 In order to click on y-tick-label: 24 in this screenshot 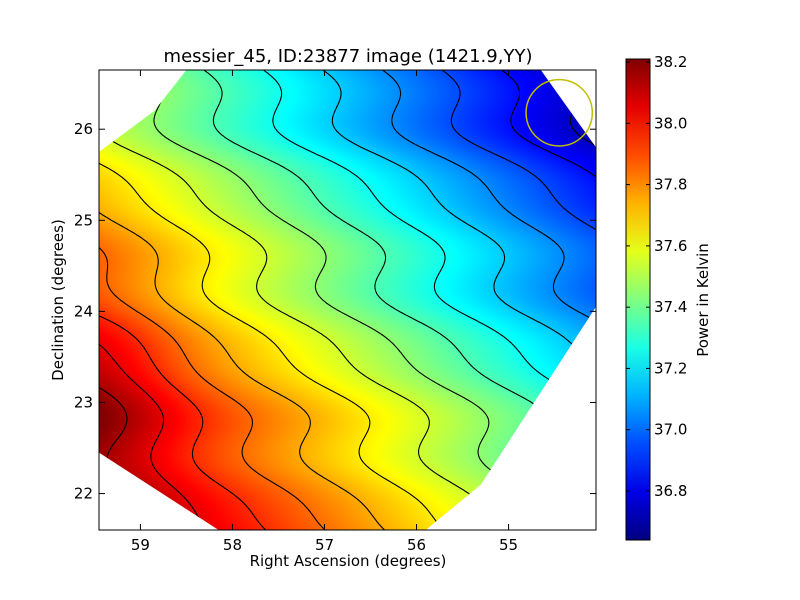, I will do `click(83, 311)`.